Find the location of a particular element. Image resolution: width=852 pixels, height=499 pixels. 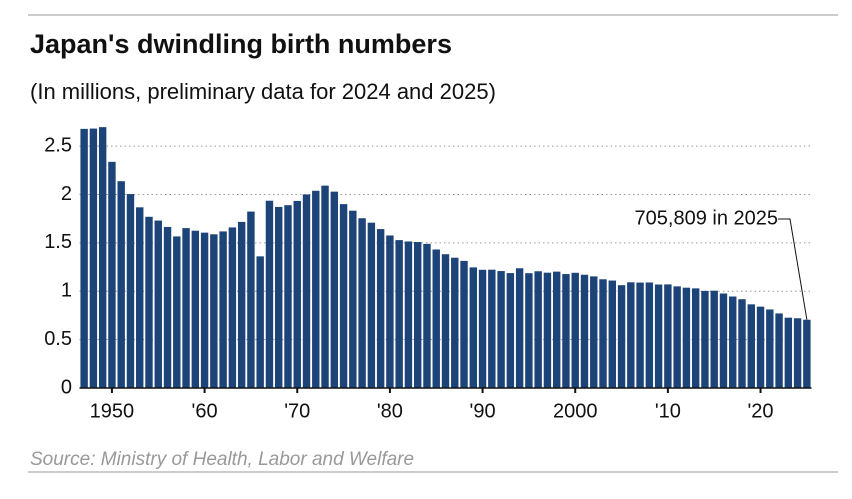

annotation: 705,809 in 2025 is located at coordinates (706, 218).